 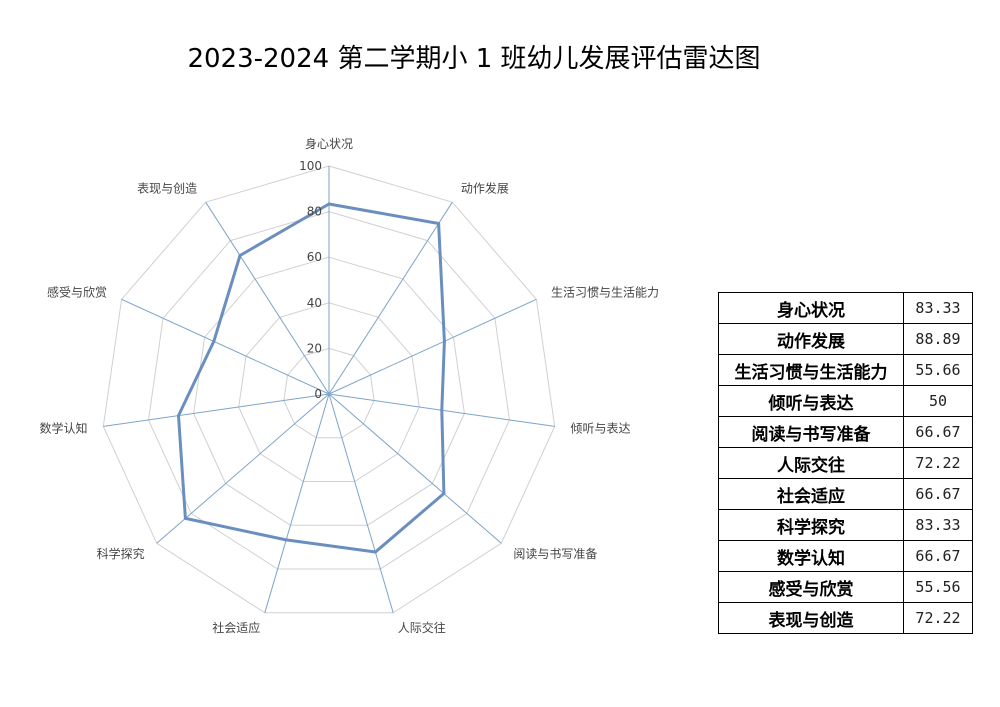 I want to click on table-value-cell: 55.56, so click(x=938, y=587).